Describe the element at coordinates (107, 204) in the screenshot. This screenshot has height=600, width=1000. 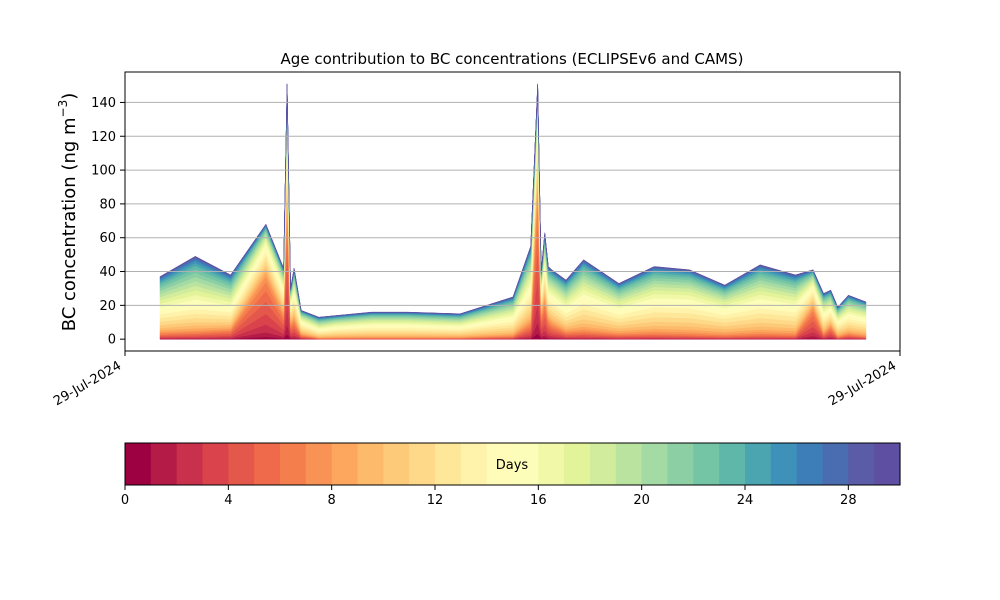
I see `y-tick-label-80: 80` at that location.